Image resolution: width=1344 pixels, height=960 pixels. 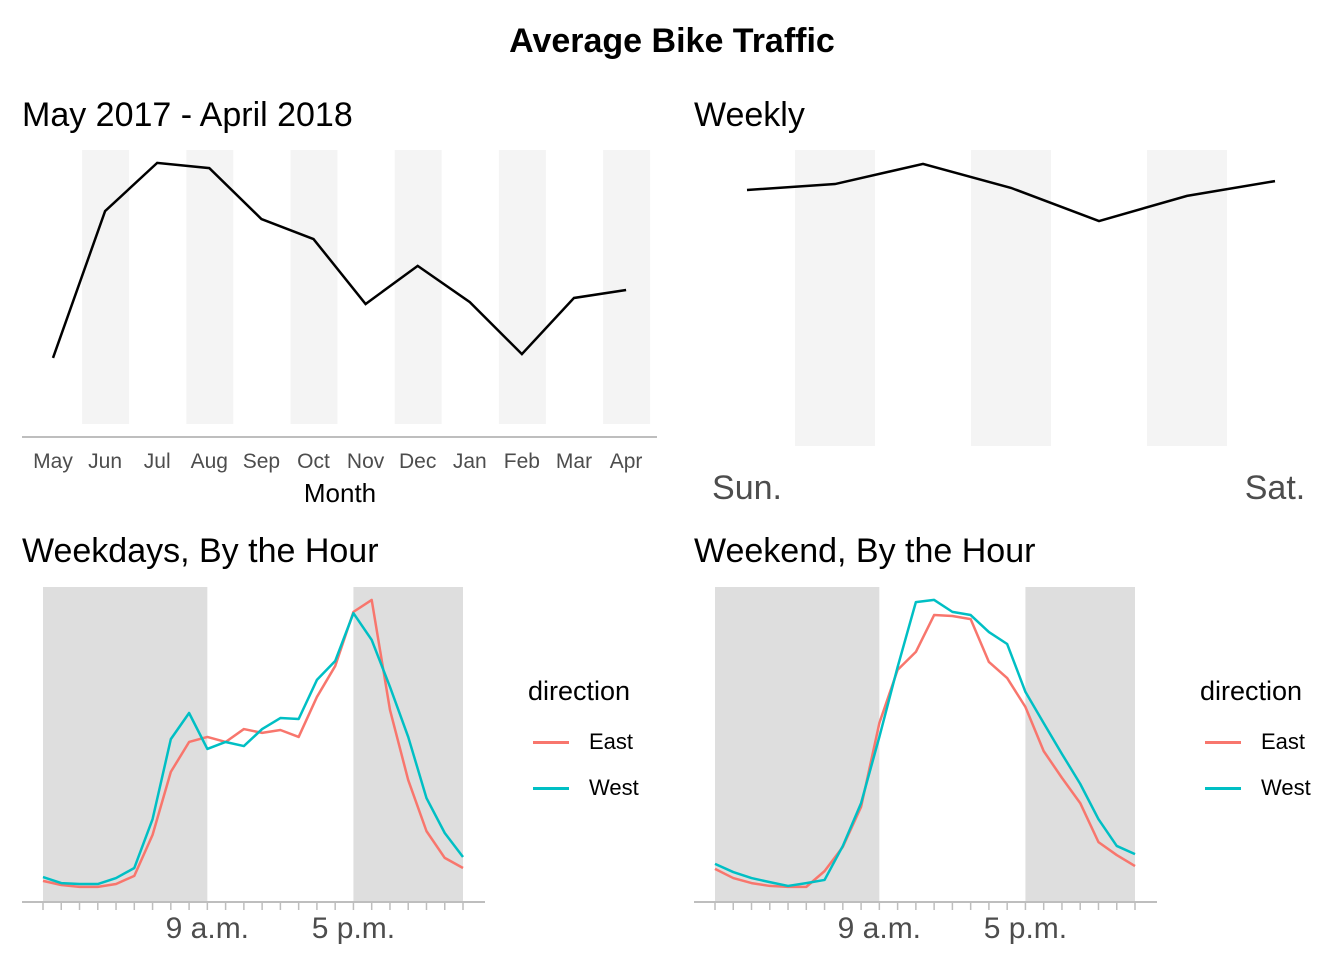 I want to click on shade-band-fri, so click(x=1187, y=298).